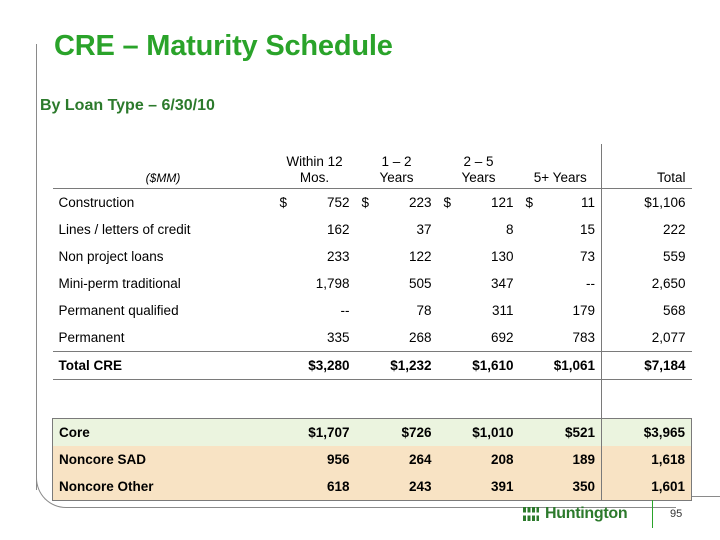  What do you see at coordinates (583, 310) in the screenshot?
I see `cell-value: 179` at bounding box center [583, 310].